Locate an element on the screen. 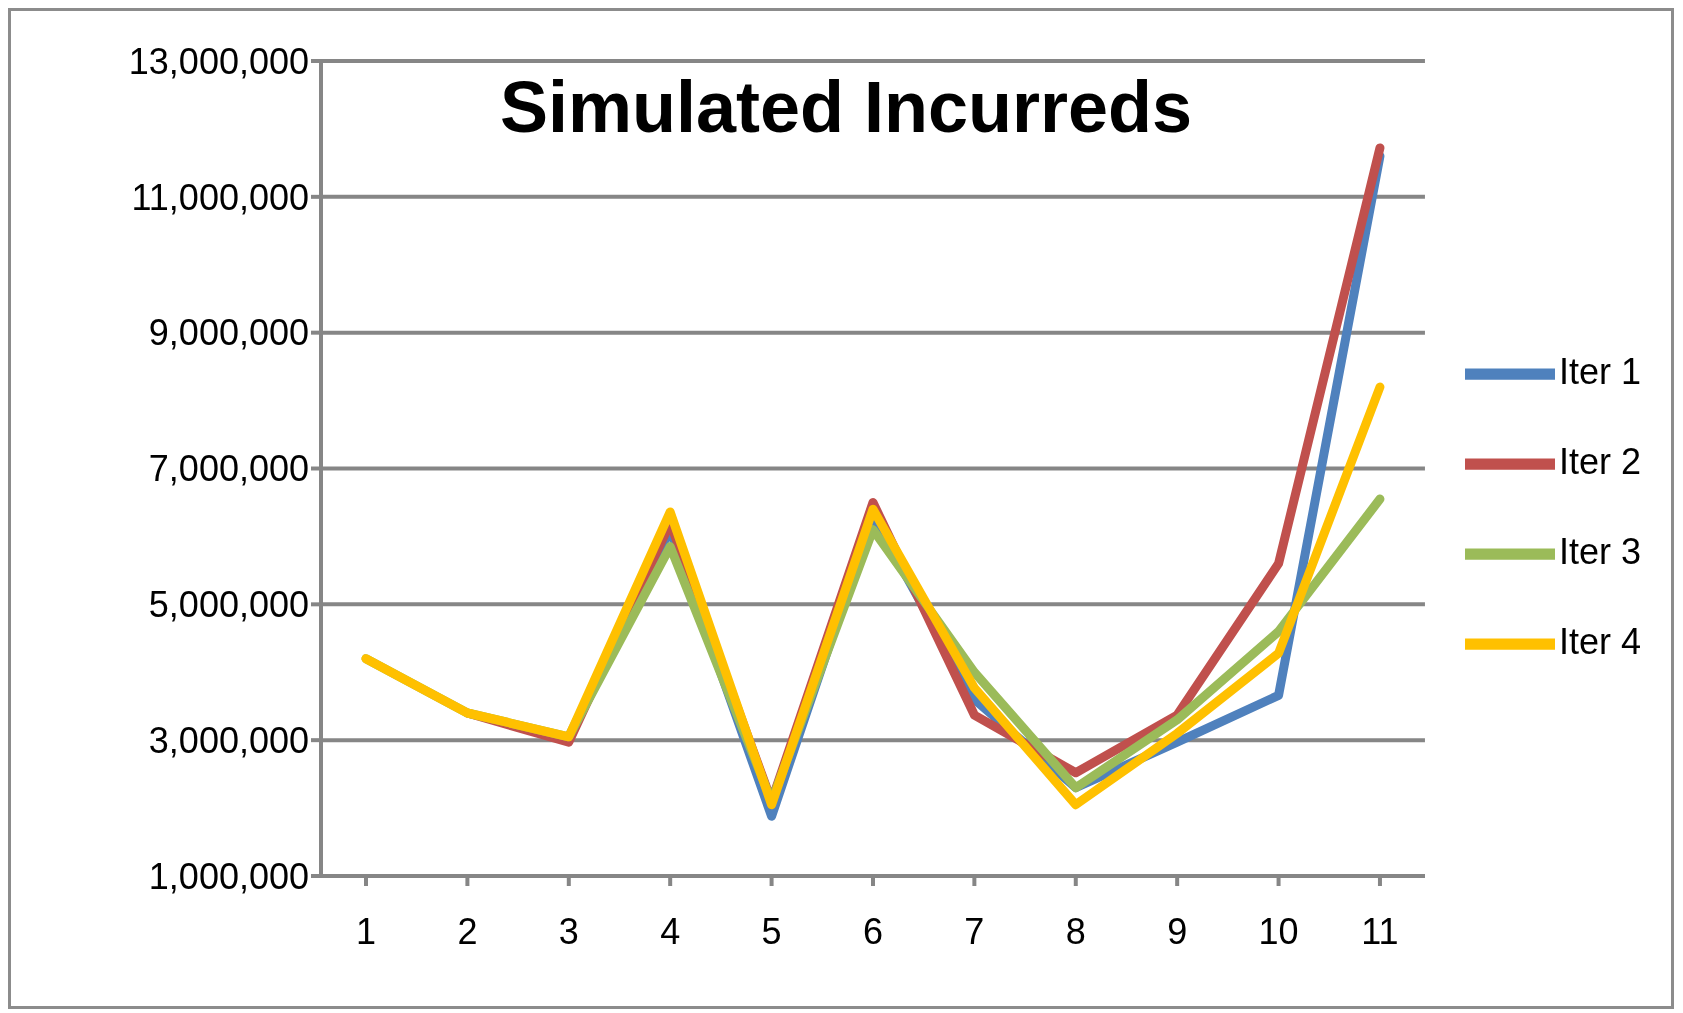 This screenshot has height=1013, width=1683. y-tick-label: 11,000,000 is located at coordinates (220, 197).